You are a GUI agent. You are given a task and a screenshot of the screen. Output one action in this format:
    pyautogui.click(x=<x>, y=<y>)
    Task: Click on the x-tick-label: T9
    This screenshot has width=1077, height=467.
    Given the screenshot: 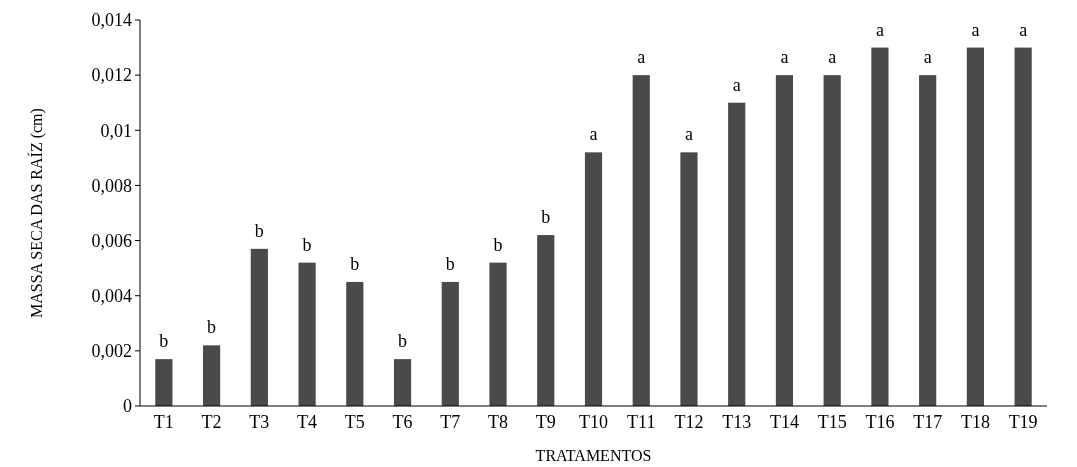 What is the action you would take?
    pyautogui.click(x=545, y=422)
    